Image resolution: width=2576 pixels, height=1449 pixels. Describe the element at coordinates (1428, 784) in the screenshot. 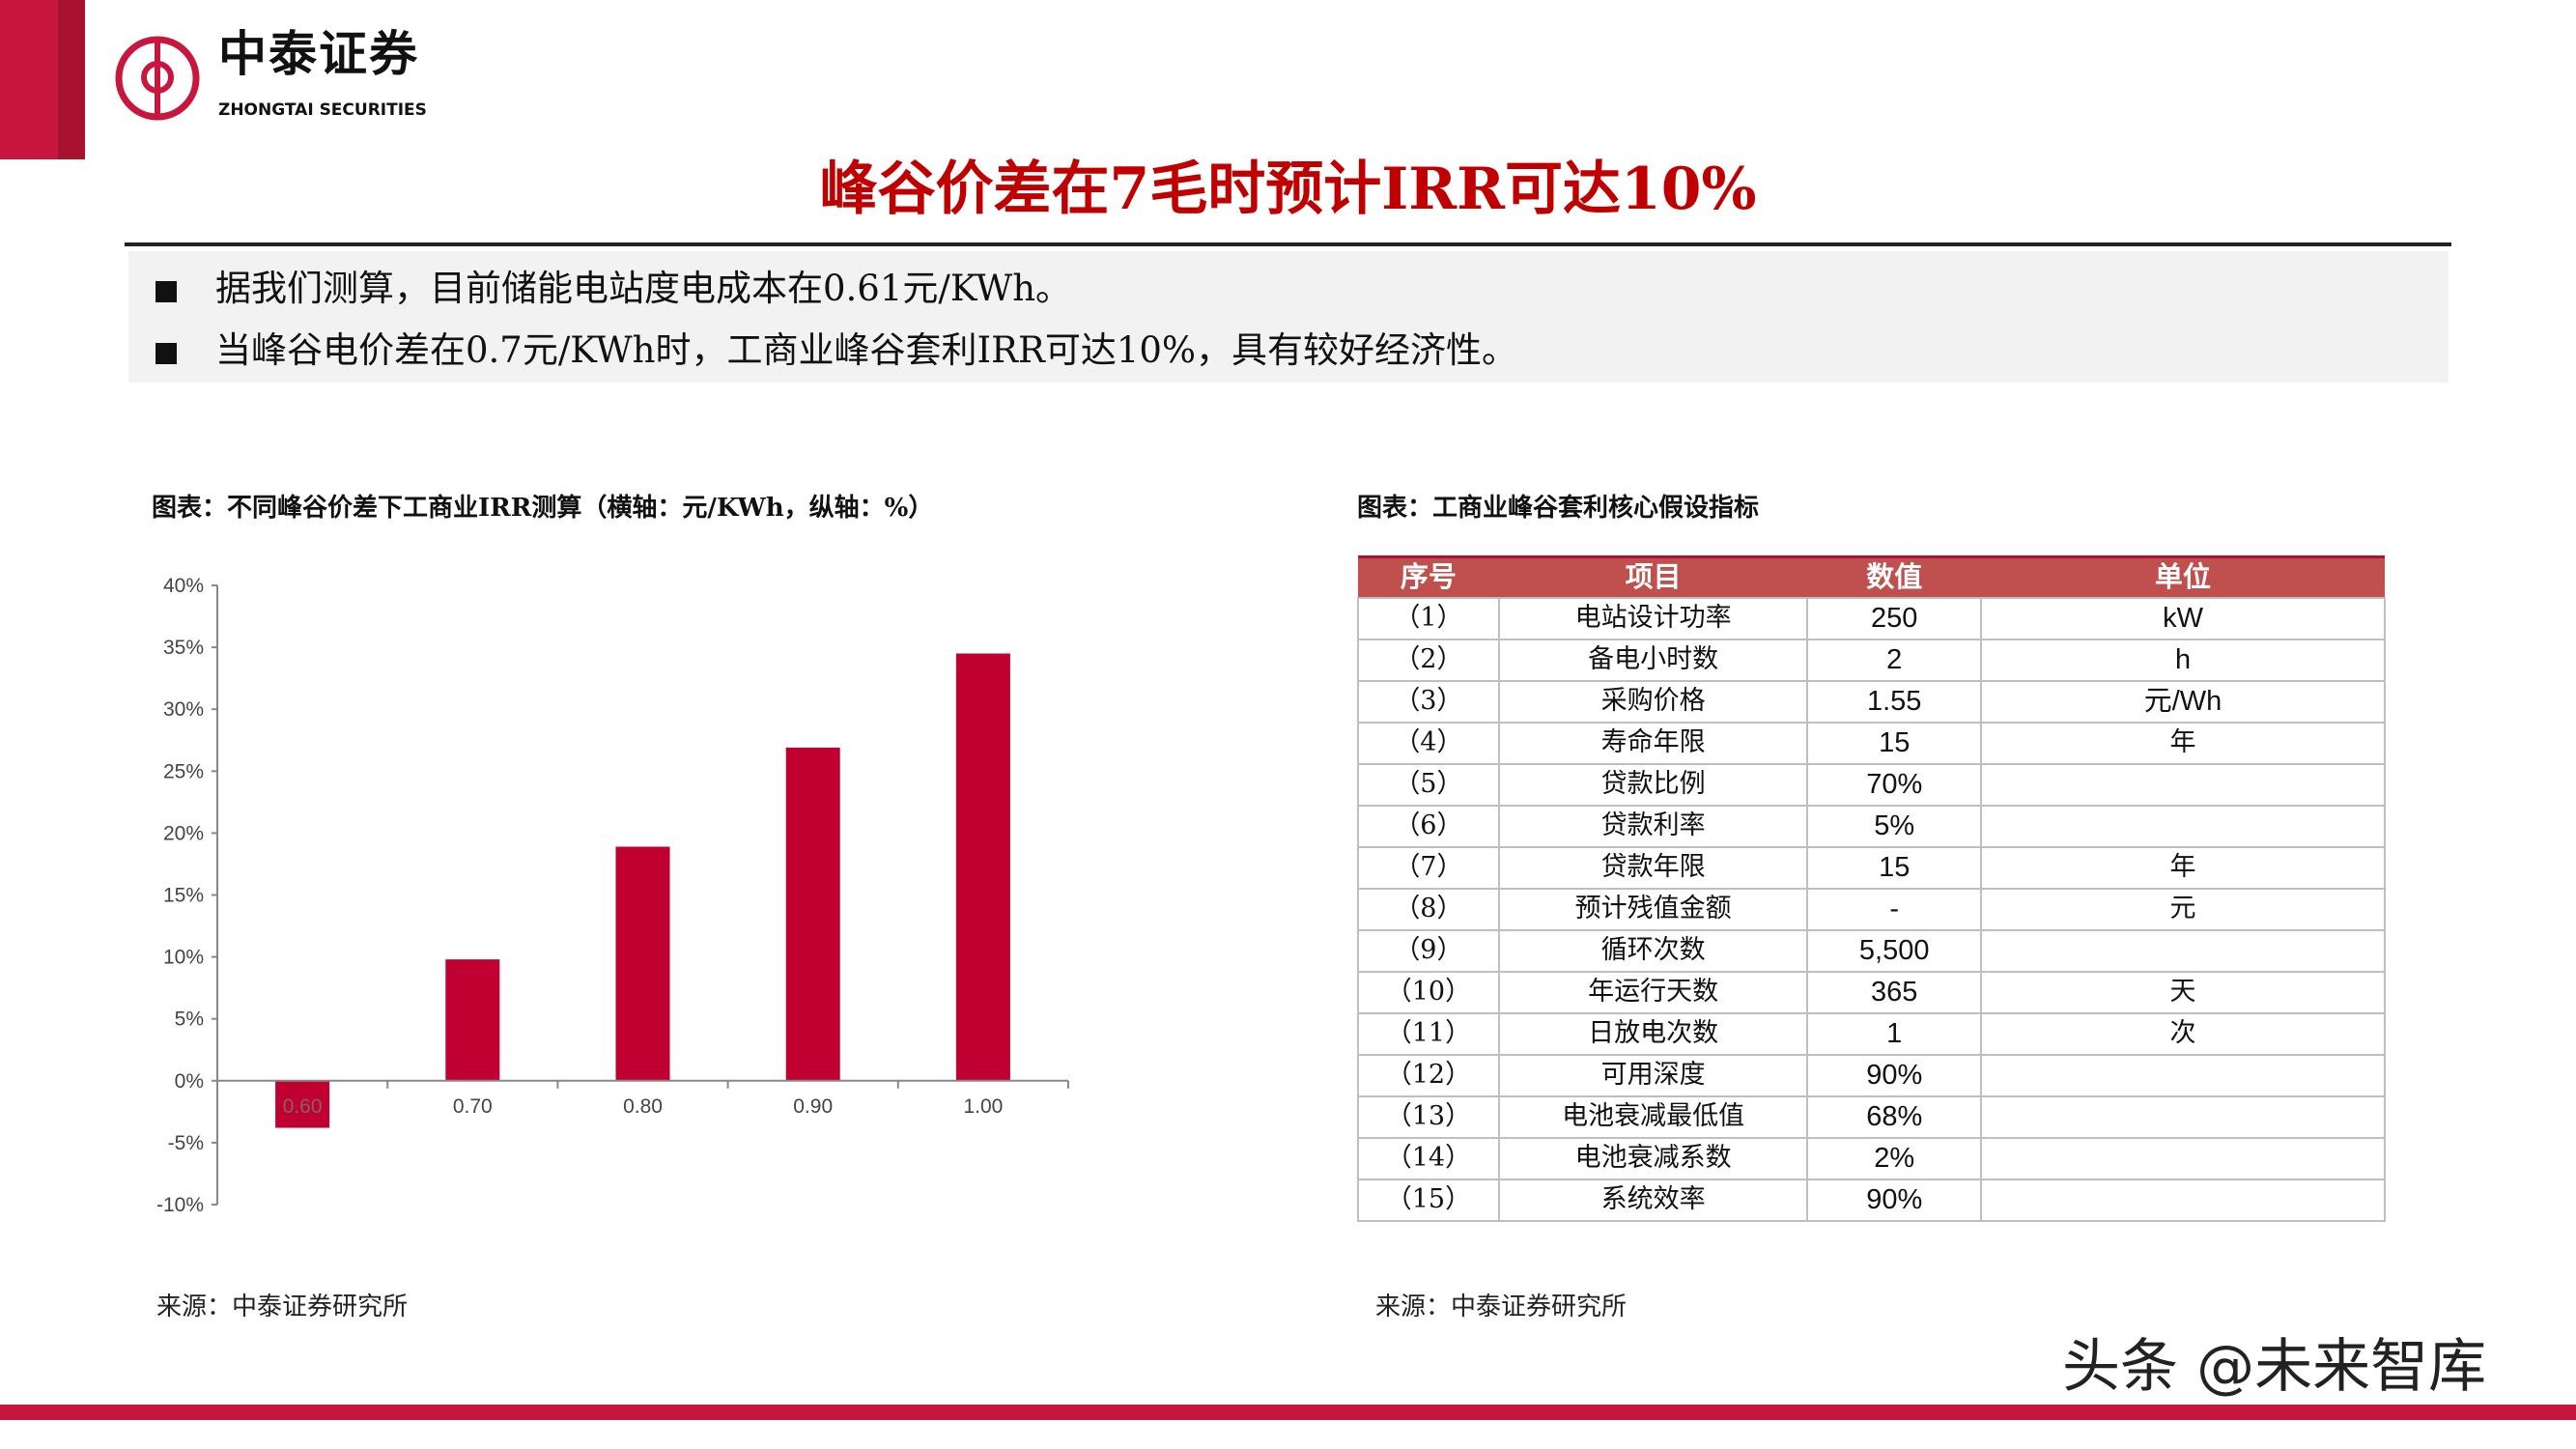

I see `row-index: （5）` at that location.